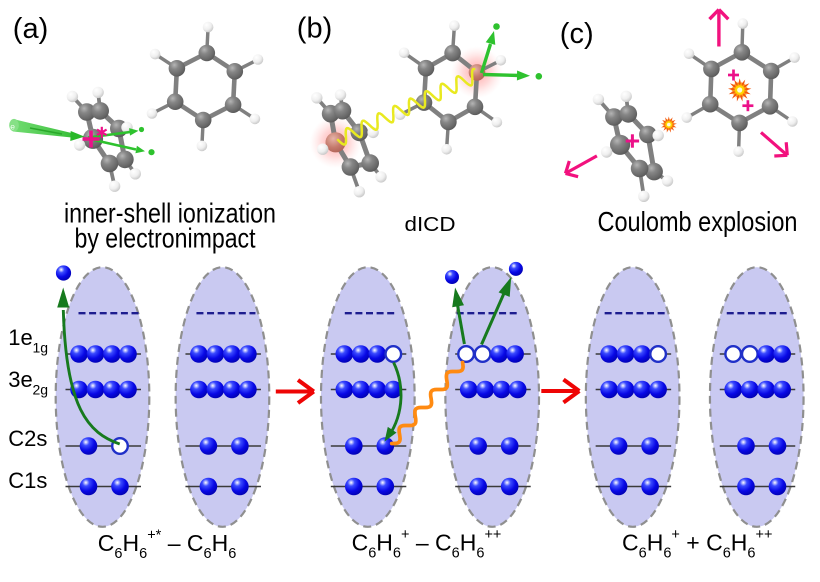  I want to click on svg-text: 2g, so click(41, 389).